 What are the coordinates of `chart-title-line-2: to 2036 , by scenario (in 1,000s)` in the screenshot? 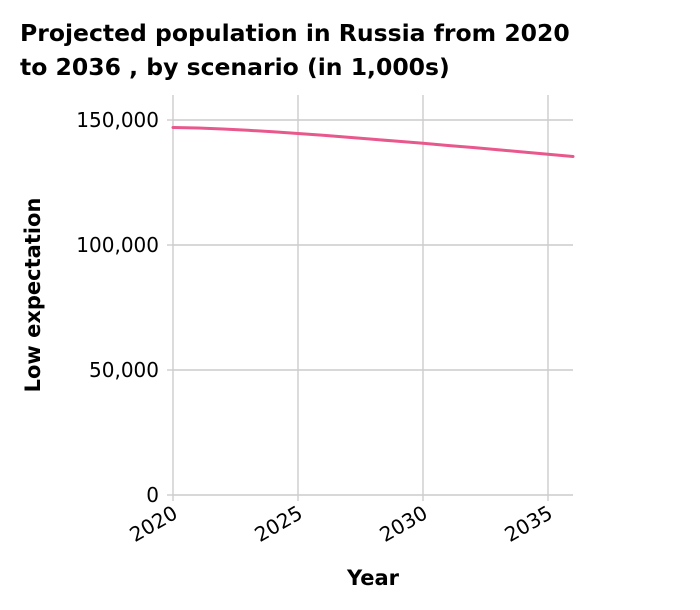 It's located at (235, 67).